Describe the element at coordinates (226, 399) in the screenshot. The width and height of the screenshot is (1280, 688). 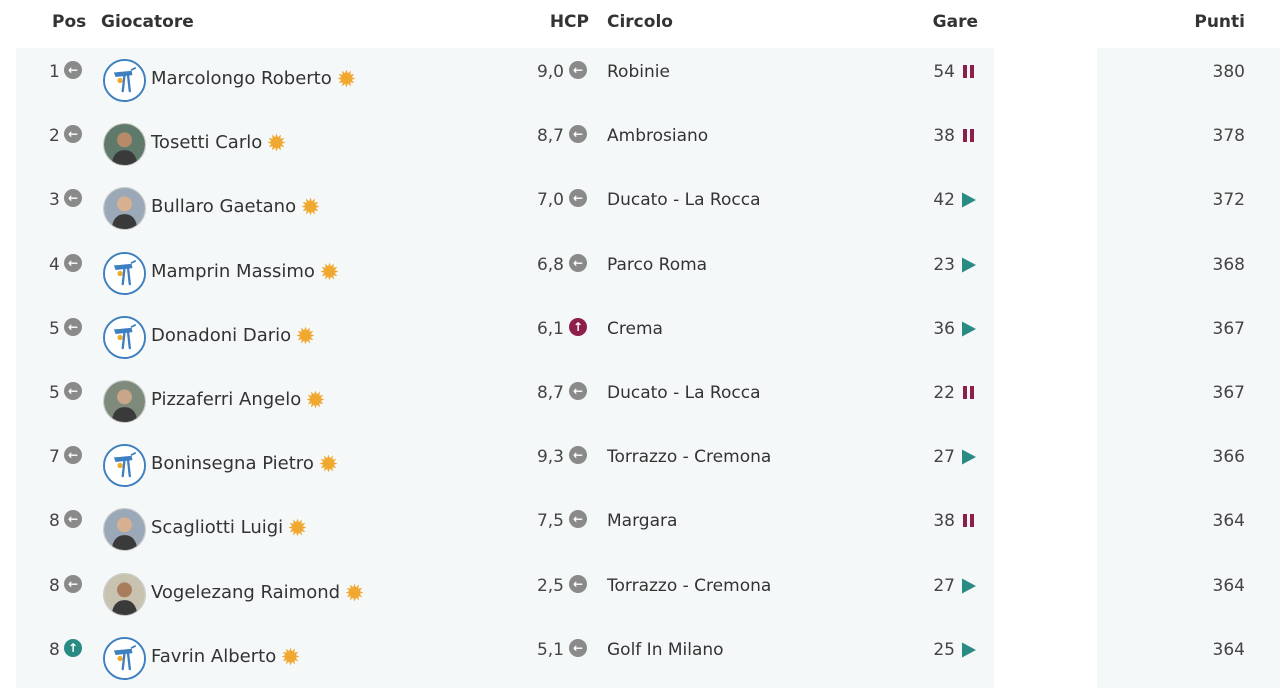
I see `player-name-text: Pizzaferri Angelo` at that location.